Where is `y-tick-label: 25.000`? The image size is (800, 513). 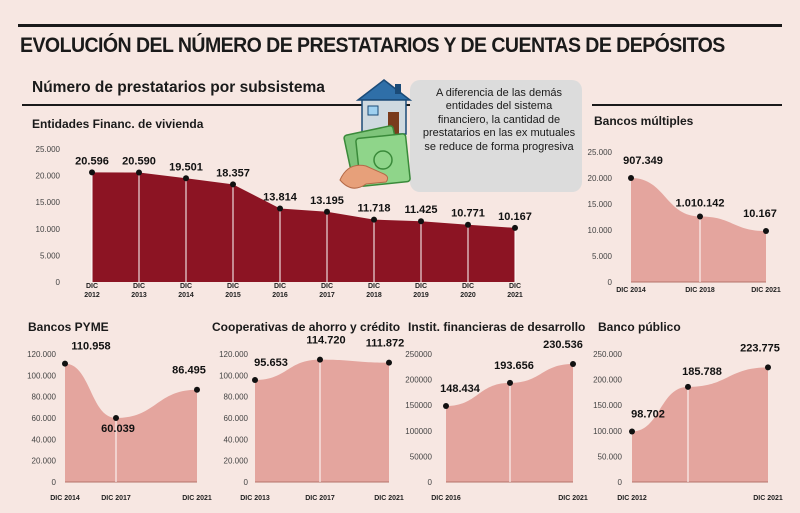 y-tick-label: 25.000 is located at coordinates (600, 152).